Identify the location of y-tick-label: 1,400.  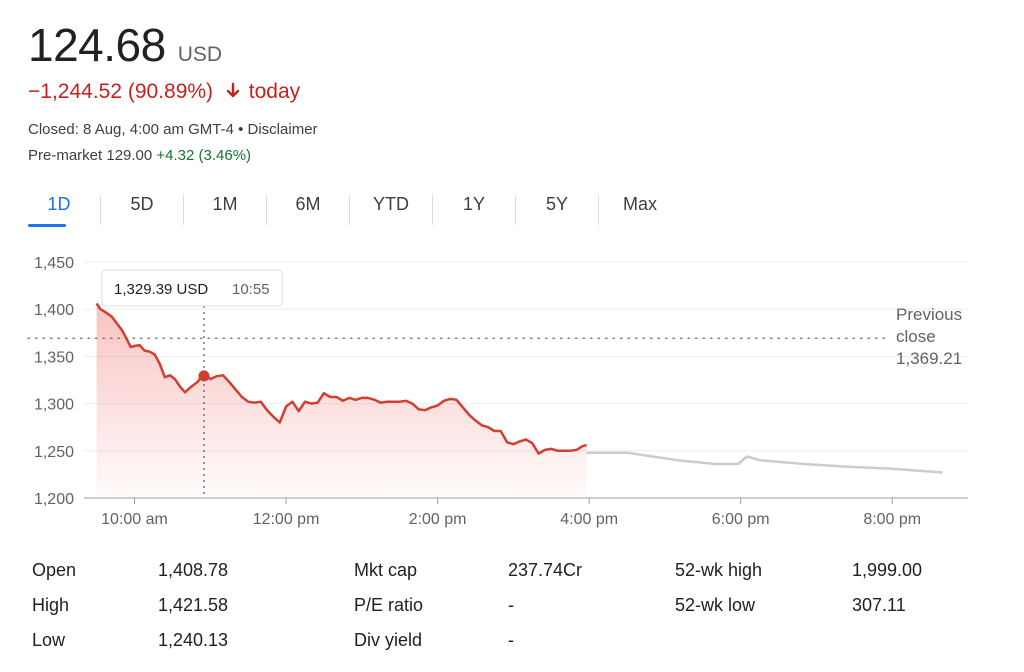
(54, 310).